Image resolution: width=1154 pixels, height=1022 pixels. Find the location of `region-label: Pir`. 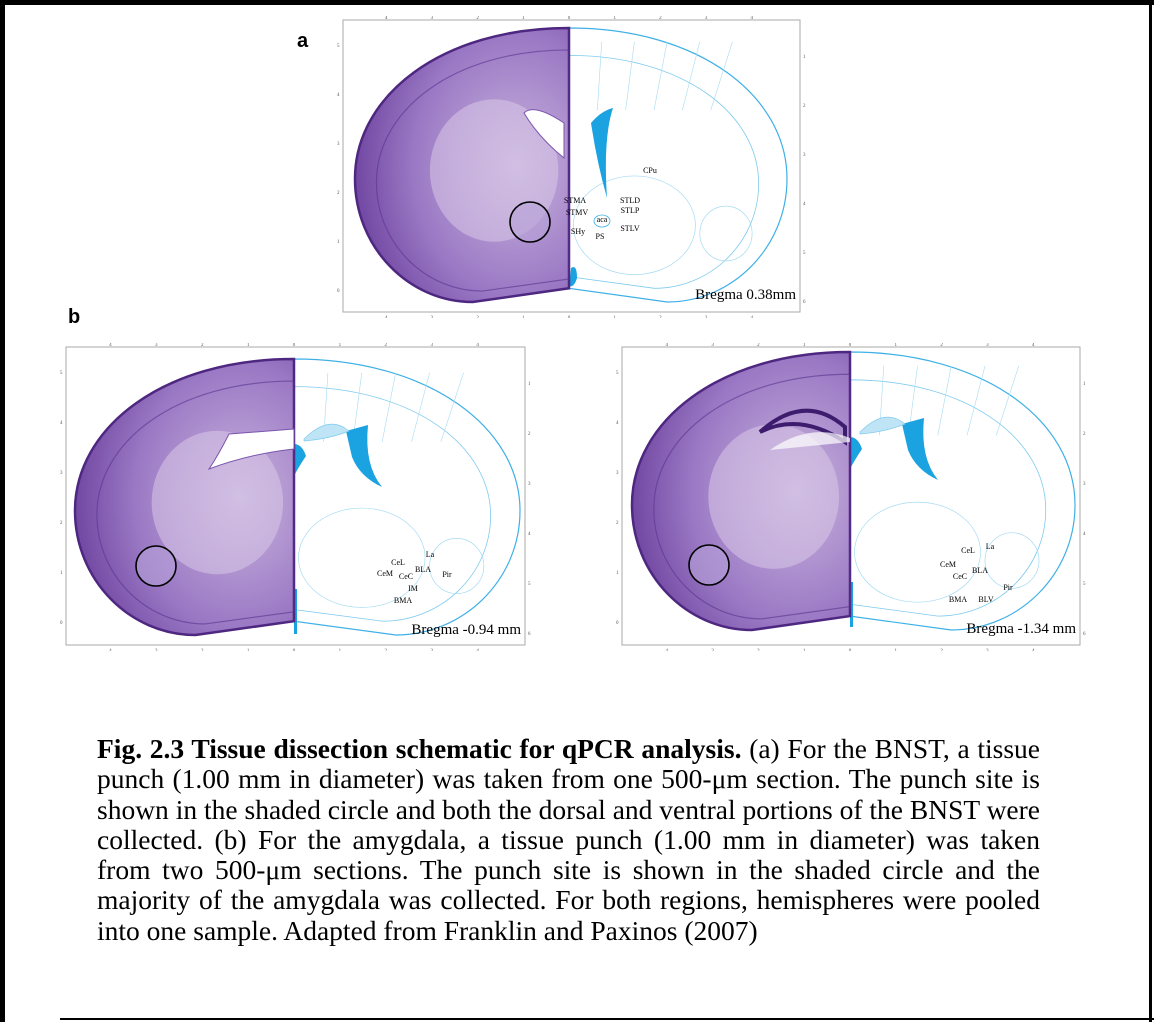

region-label: Pir is located at coordinates (1008, 587).